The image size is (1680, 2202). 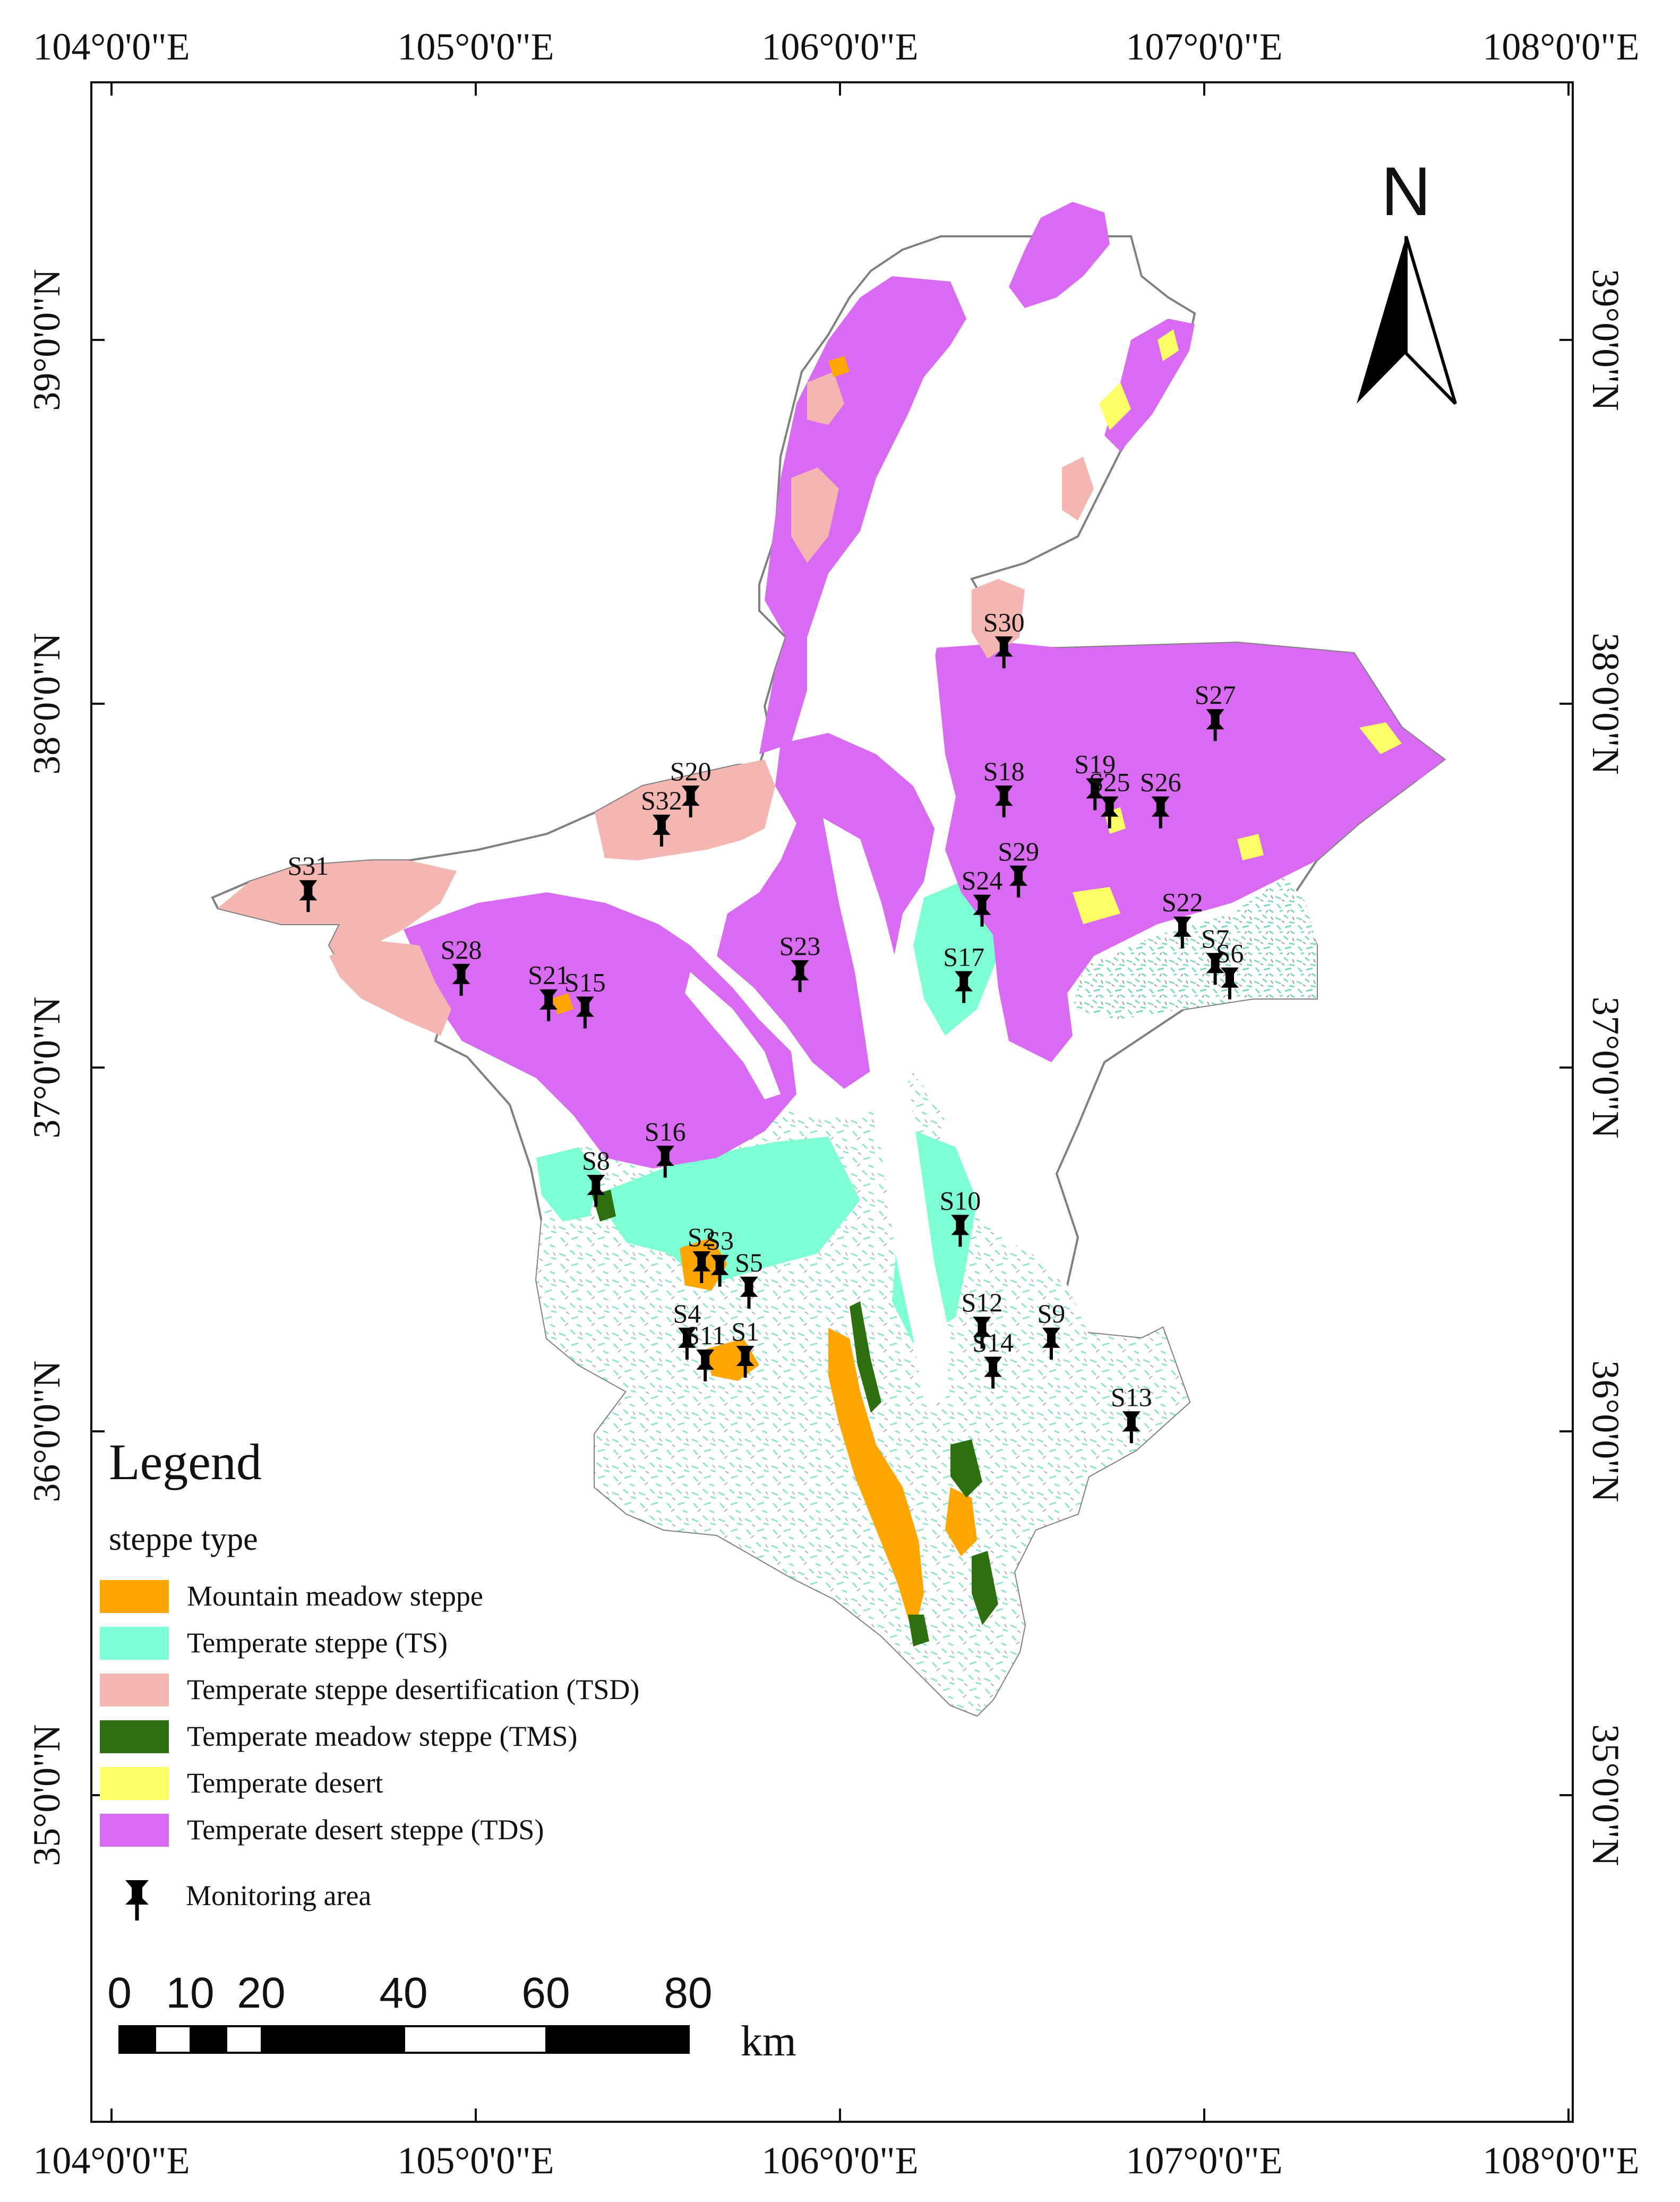 I want to click on site-label: S4, so click(x=687, y=1313).